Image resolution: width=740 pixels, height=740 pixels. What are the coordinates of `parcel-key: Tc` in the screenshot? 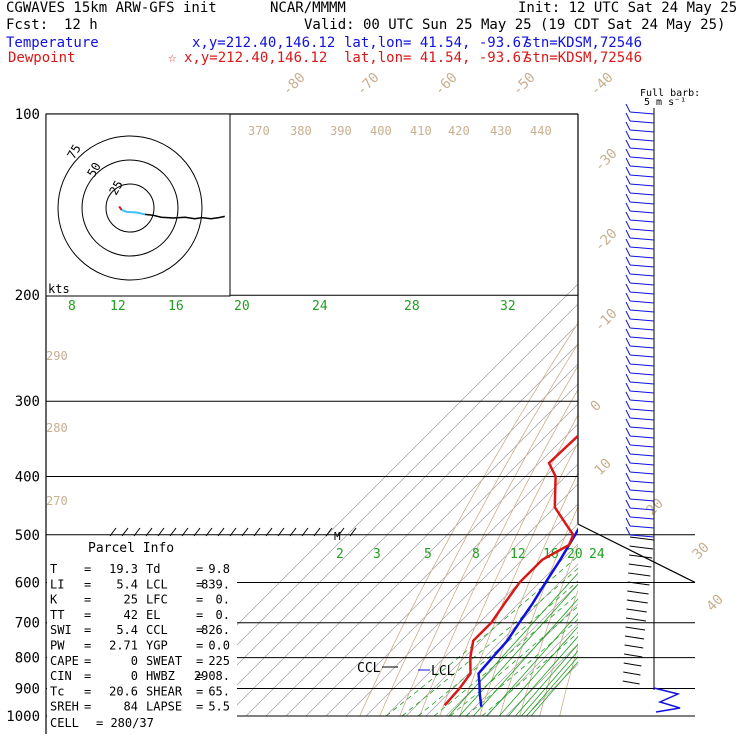 It's located at (57, 691).